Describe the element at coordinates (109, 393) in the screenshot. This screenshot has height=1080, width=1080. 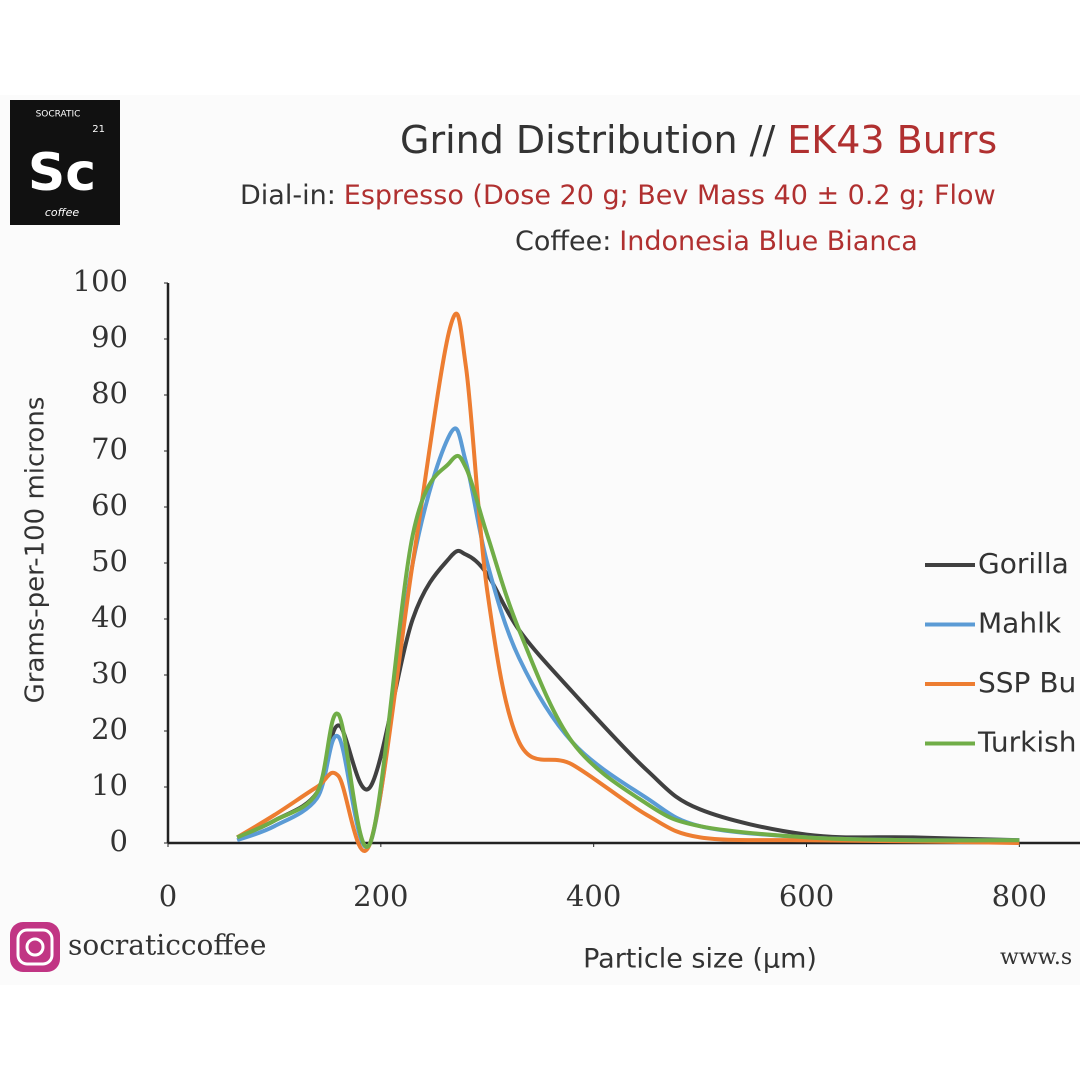
I see `y-tick-label: 80` at that location.